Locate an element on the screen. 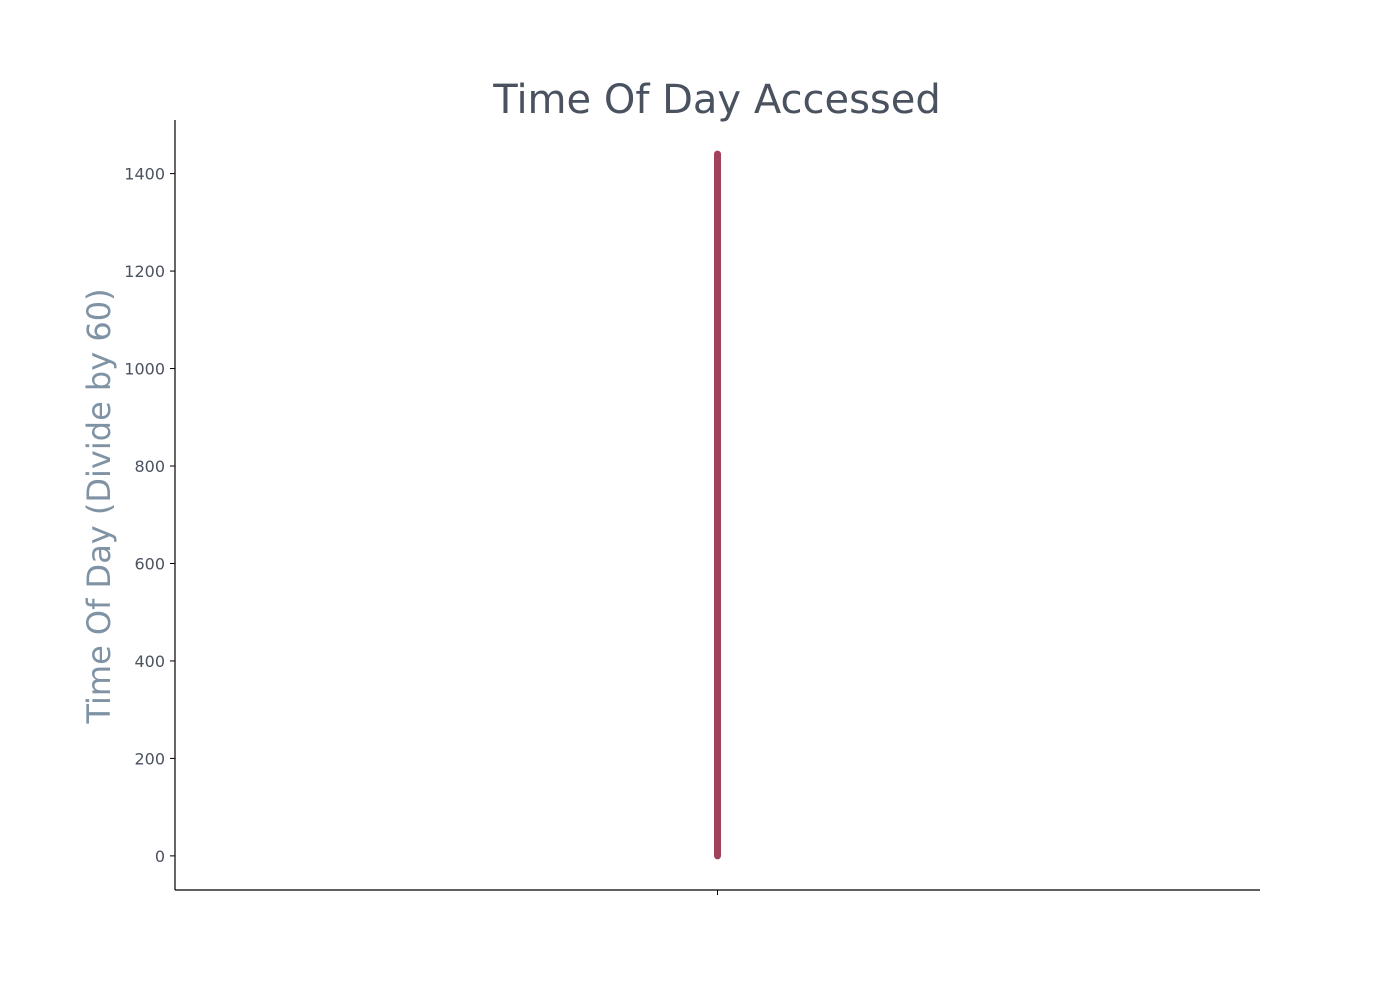 This screenshot has width=1400, height=1000. y-tick-label: 800 is located at coordinates (149, 466).